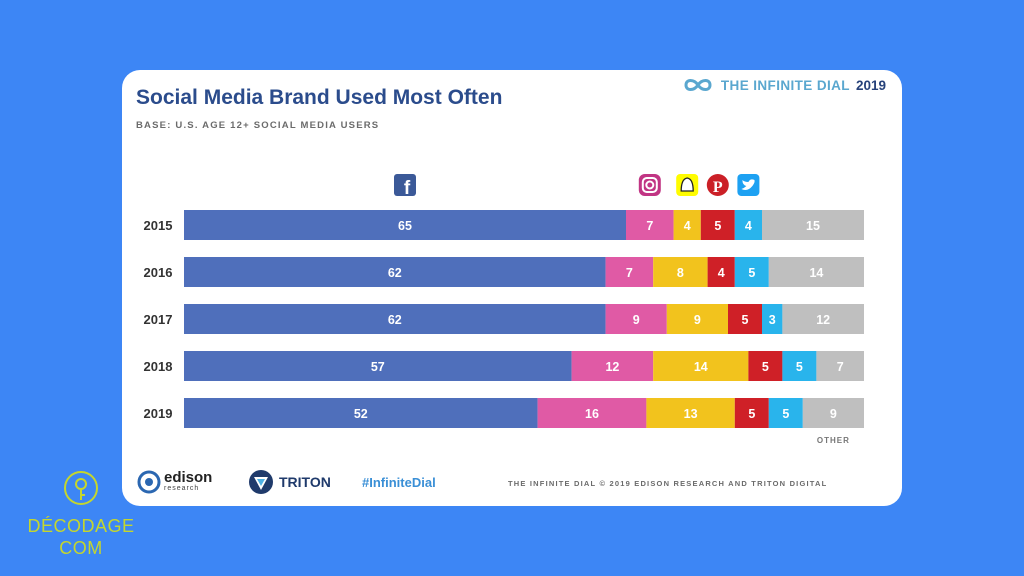 Image resolution: width=1024 pixels, height=576 pixels. I want to click on bar-value-label: 52, so click(361, 414).